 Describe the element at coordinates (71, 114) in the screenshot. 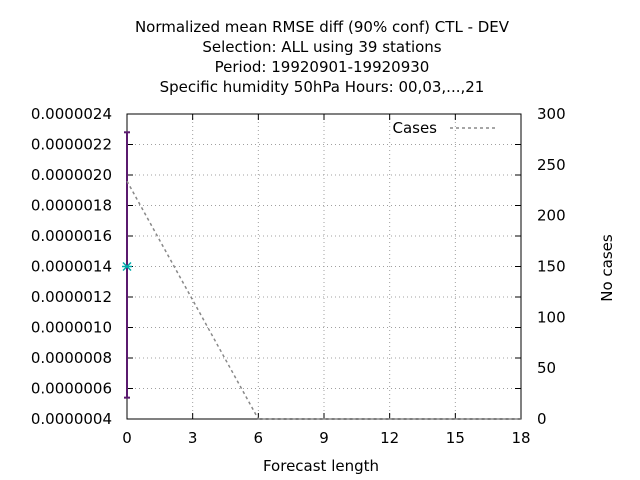

I see `y-tick-label: 0.0000024` at that location.